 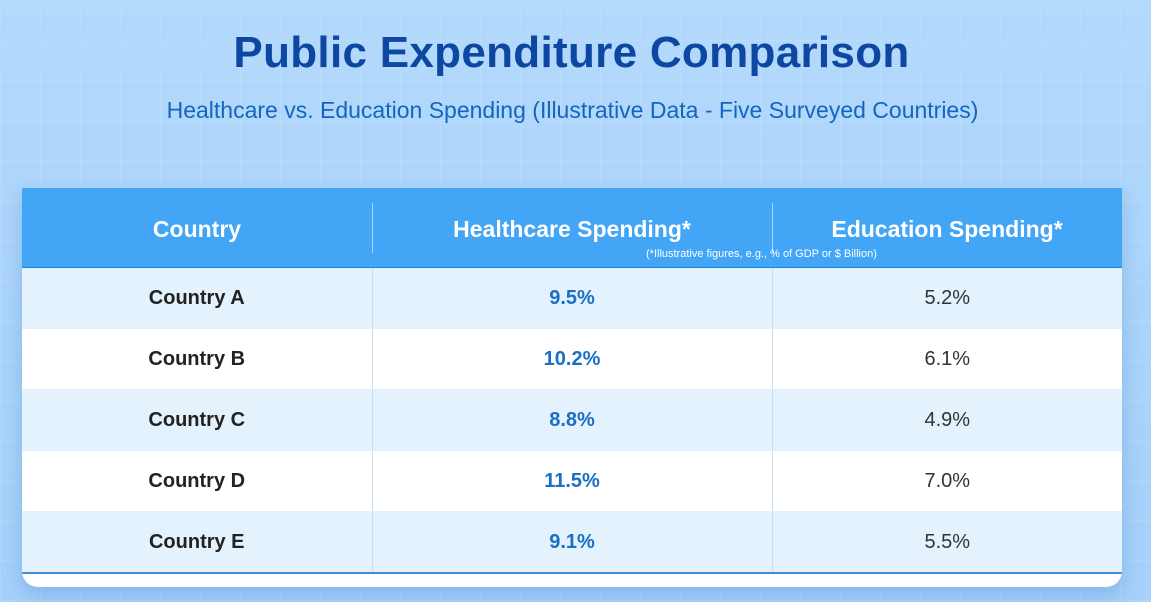 I want to click on column-header-label: Country, so click(x=197, y=229).